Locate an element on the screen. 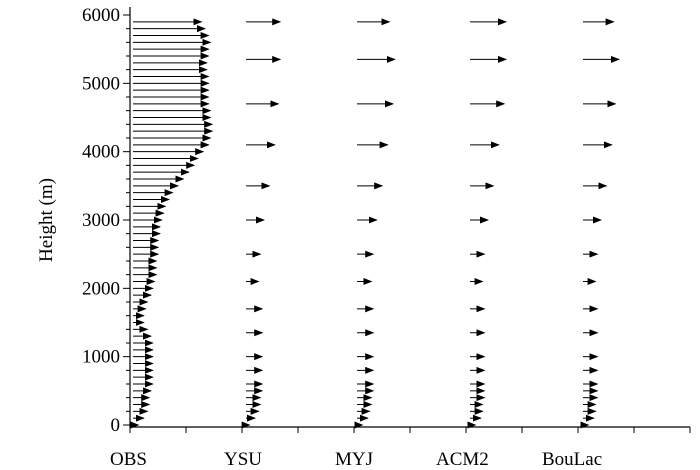 The image size is (700, 470). panel-acm2 is located at coordinates (487, 223).